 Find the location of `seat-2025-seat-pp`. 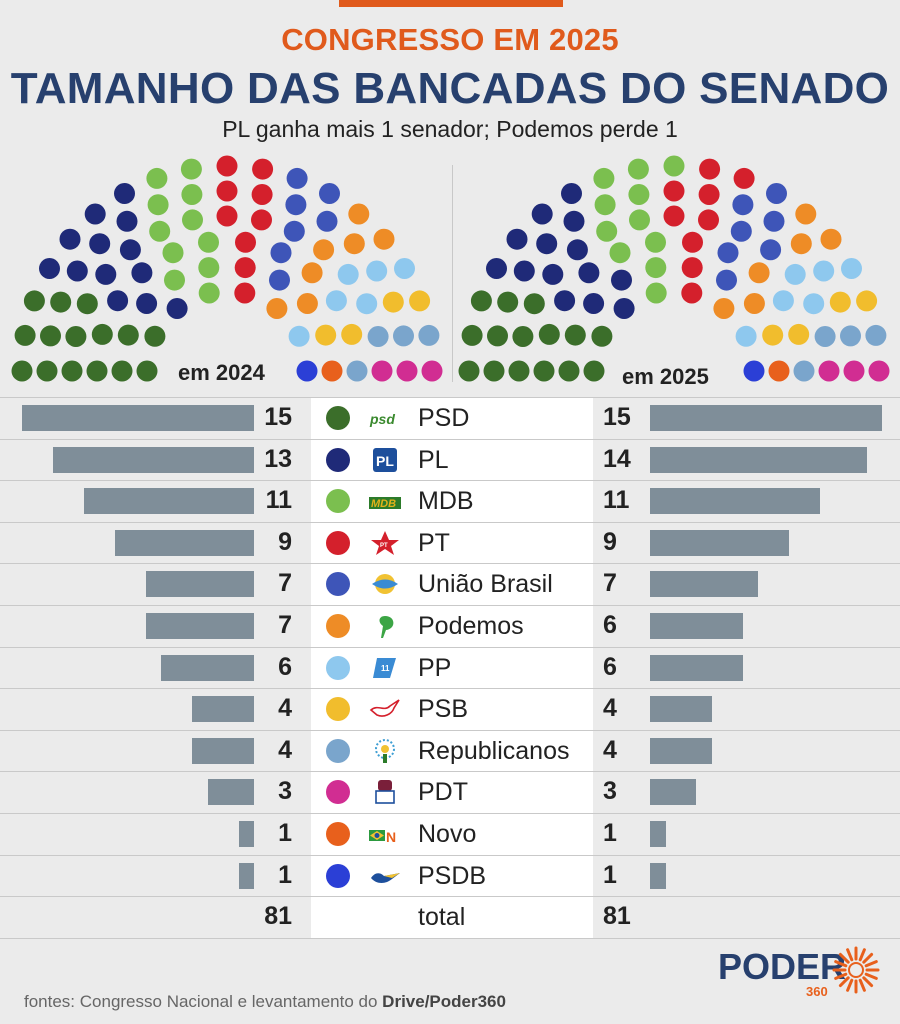

seat-2025-seat-pp is located at coordinates (783, 301).